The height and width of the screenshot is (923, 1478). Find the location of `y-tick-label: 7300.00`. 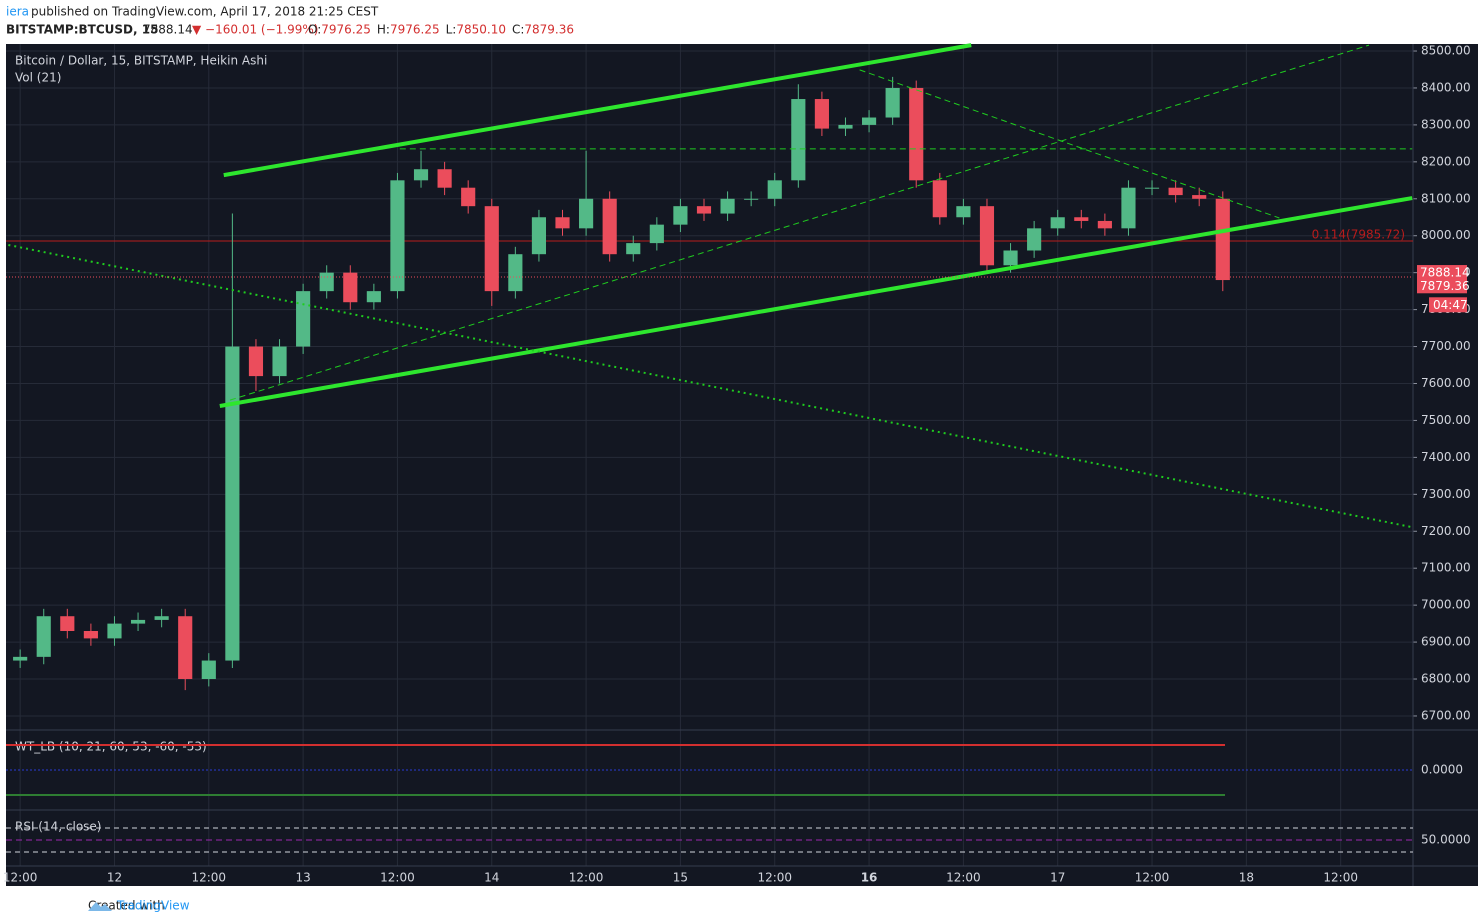

y-tick-label: 7300.00 is located at coordinates (1446, 494).